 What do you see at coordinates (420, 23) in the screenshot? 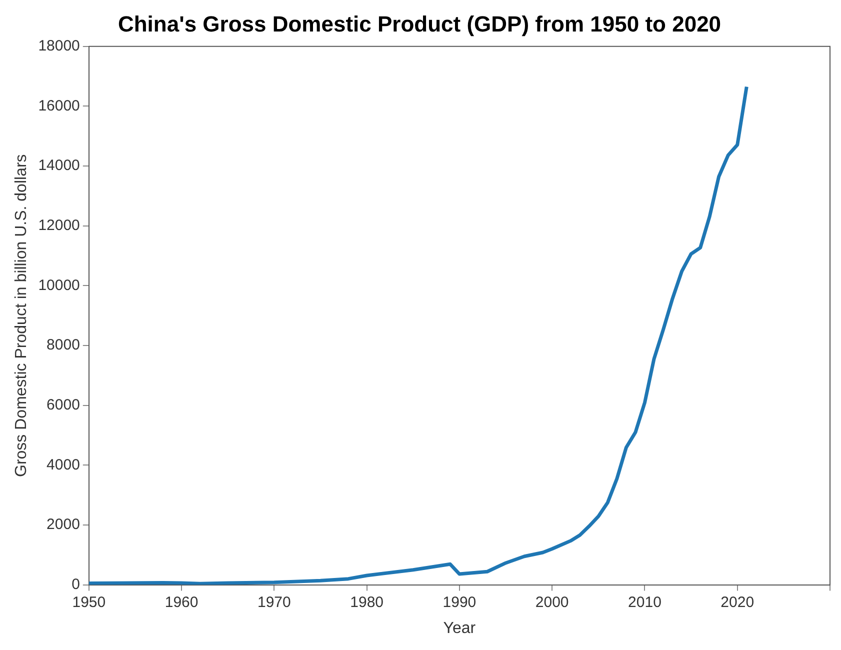
I see `chart-title: China's Gross Domestic Product (GDP) from 1950 to 2020` at bounding box center [420, 23].